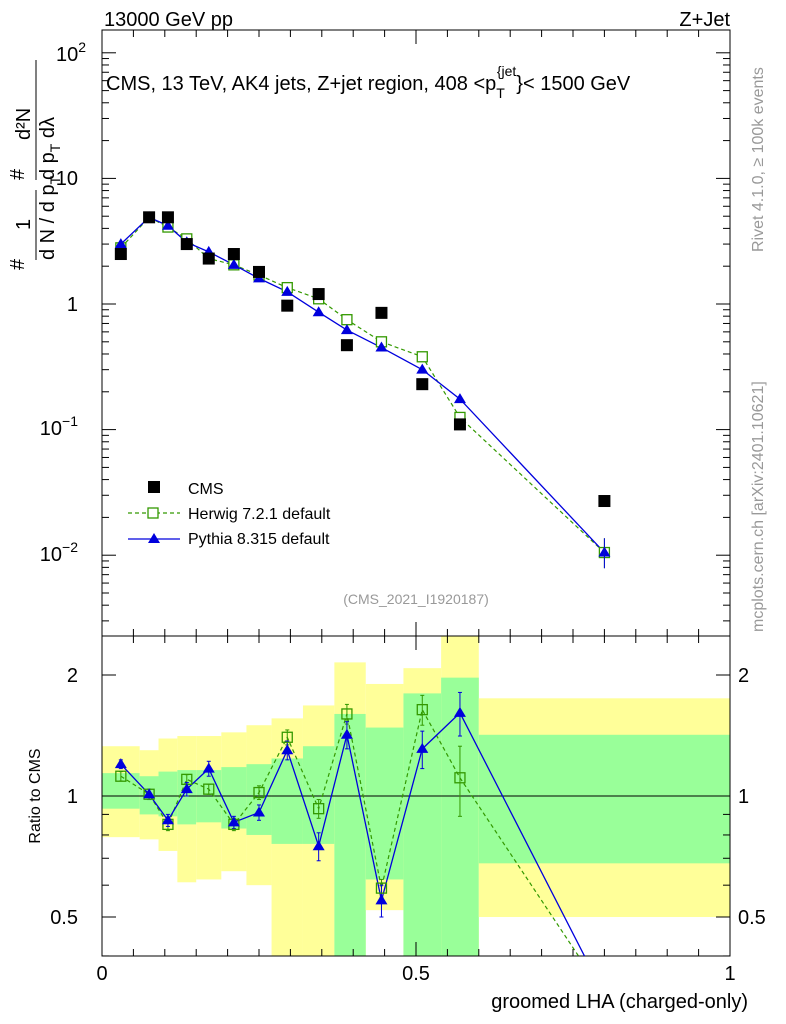  What do you see at coordinates (416, 599) in the screenshot?
I see `analysis-watermark: (CMS_2021_I1920187)` at bounding box center [416, 599].